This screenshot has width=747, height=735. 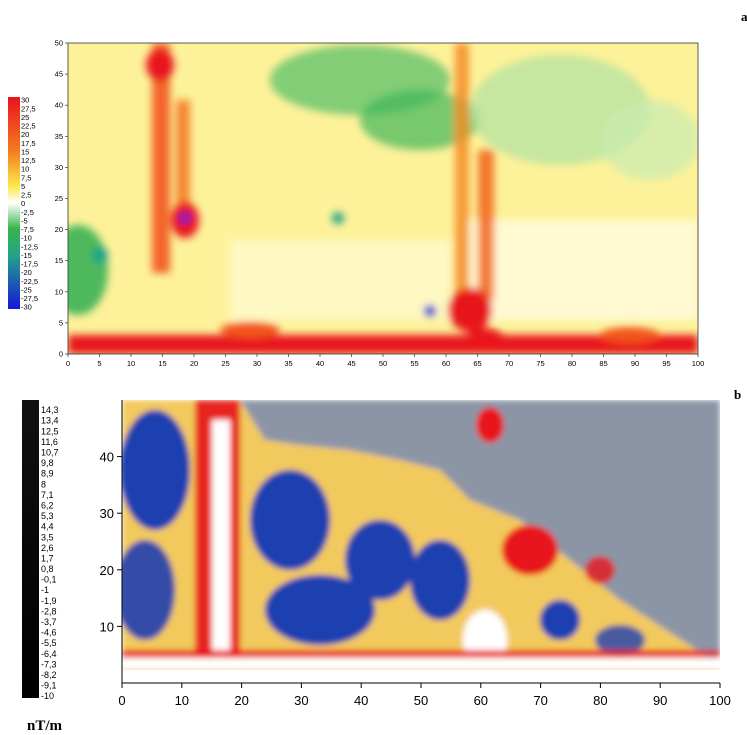 I want to click on panel-b-colorbar, so click(x=30, y=549).